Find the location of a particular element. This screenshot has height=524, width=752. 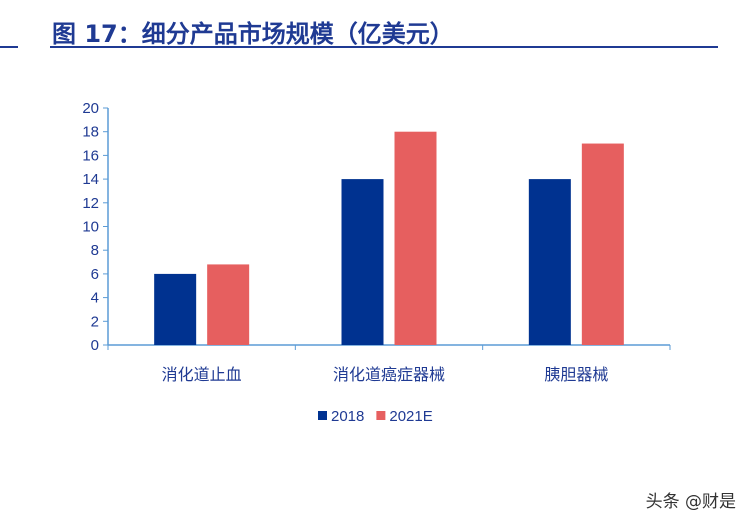

x-tick-label: 消化道止血 is located at coordinates (202, 374).